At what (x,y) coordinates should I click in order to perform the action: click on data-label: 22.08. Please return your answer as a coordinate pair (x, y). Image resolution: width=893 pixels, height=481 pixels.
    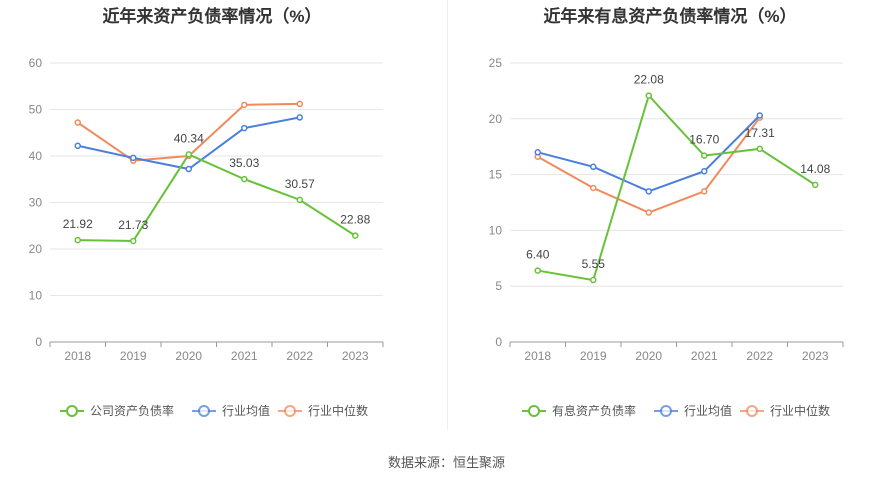
    Looking at the image, I should click on (649, 80).